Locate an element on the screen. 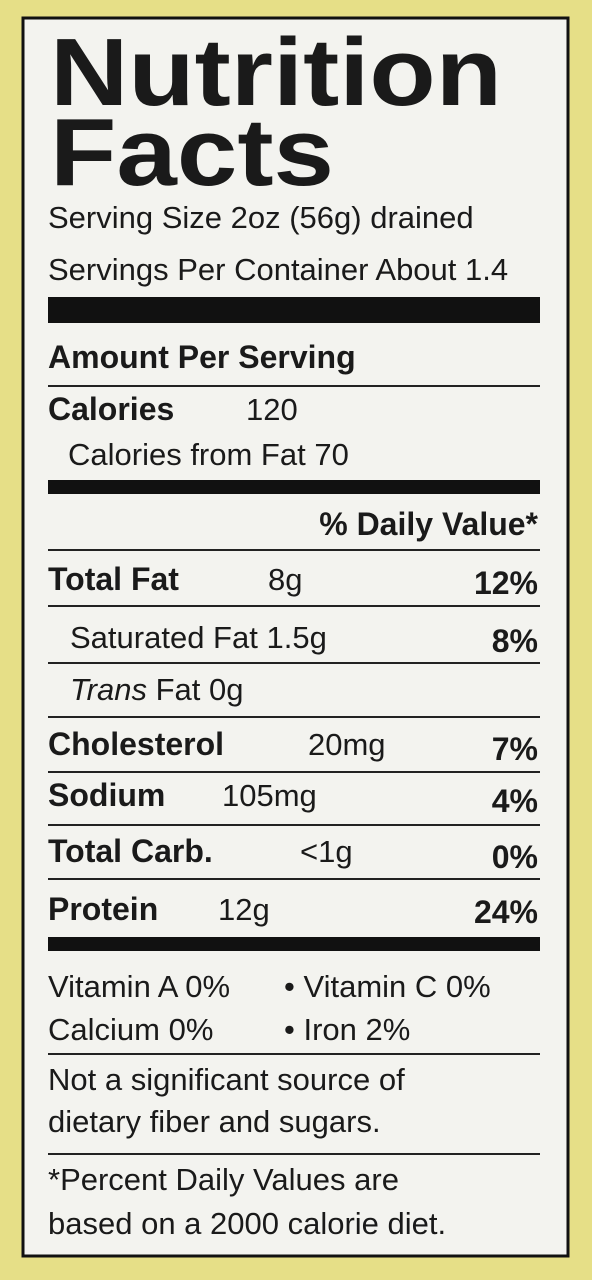 This screenshot has height=1280, width=592. nutrient-name: Protein is located at coordinates (103, 909).